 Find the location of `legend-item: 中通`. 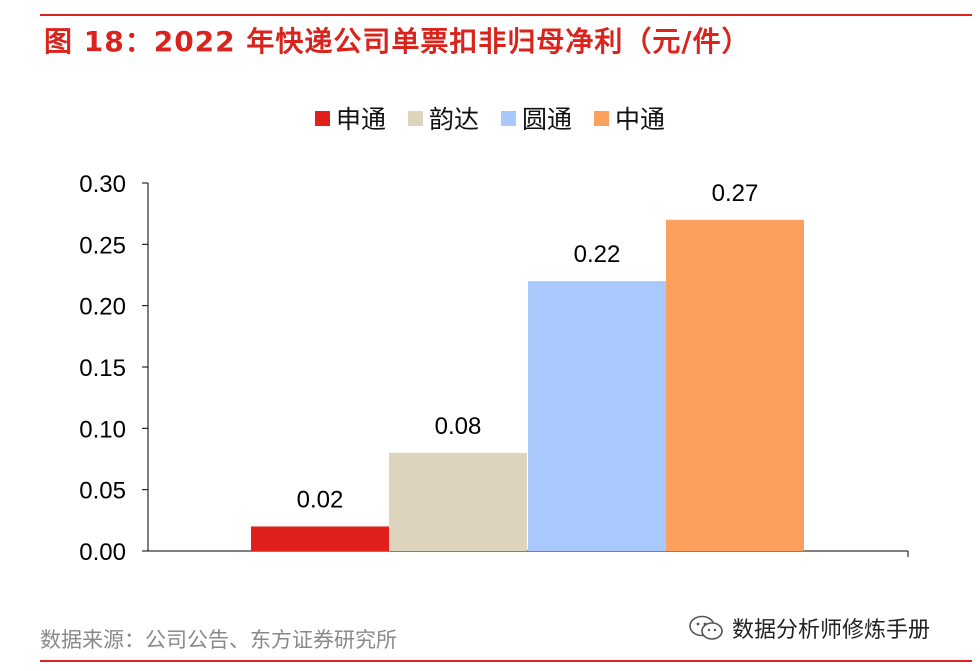

legend-item: 中通 is located at coordinates (629, 118).